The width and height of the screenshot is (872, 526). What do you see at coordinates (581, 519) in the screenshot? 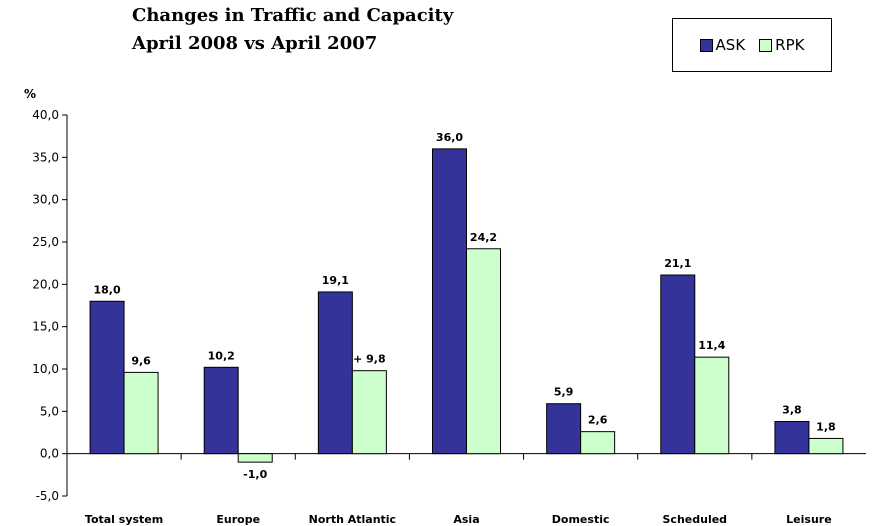
I see `x-category-label: Domestic` at bounding box center [581, 519].